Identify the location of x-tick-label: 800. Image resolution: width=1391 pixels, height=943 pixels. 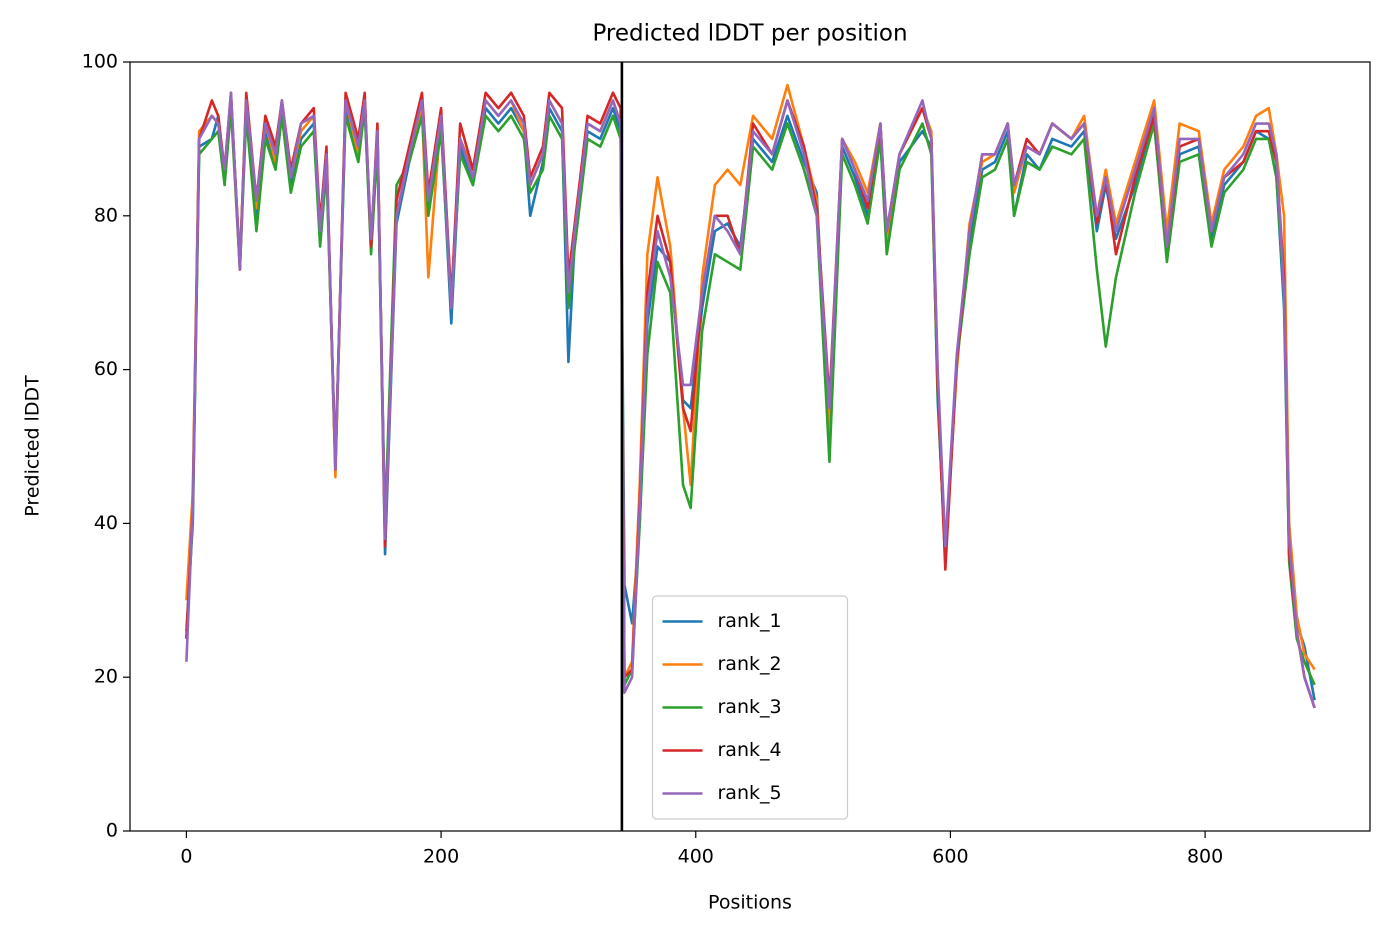
(1205, 857).